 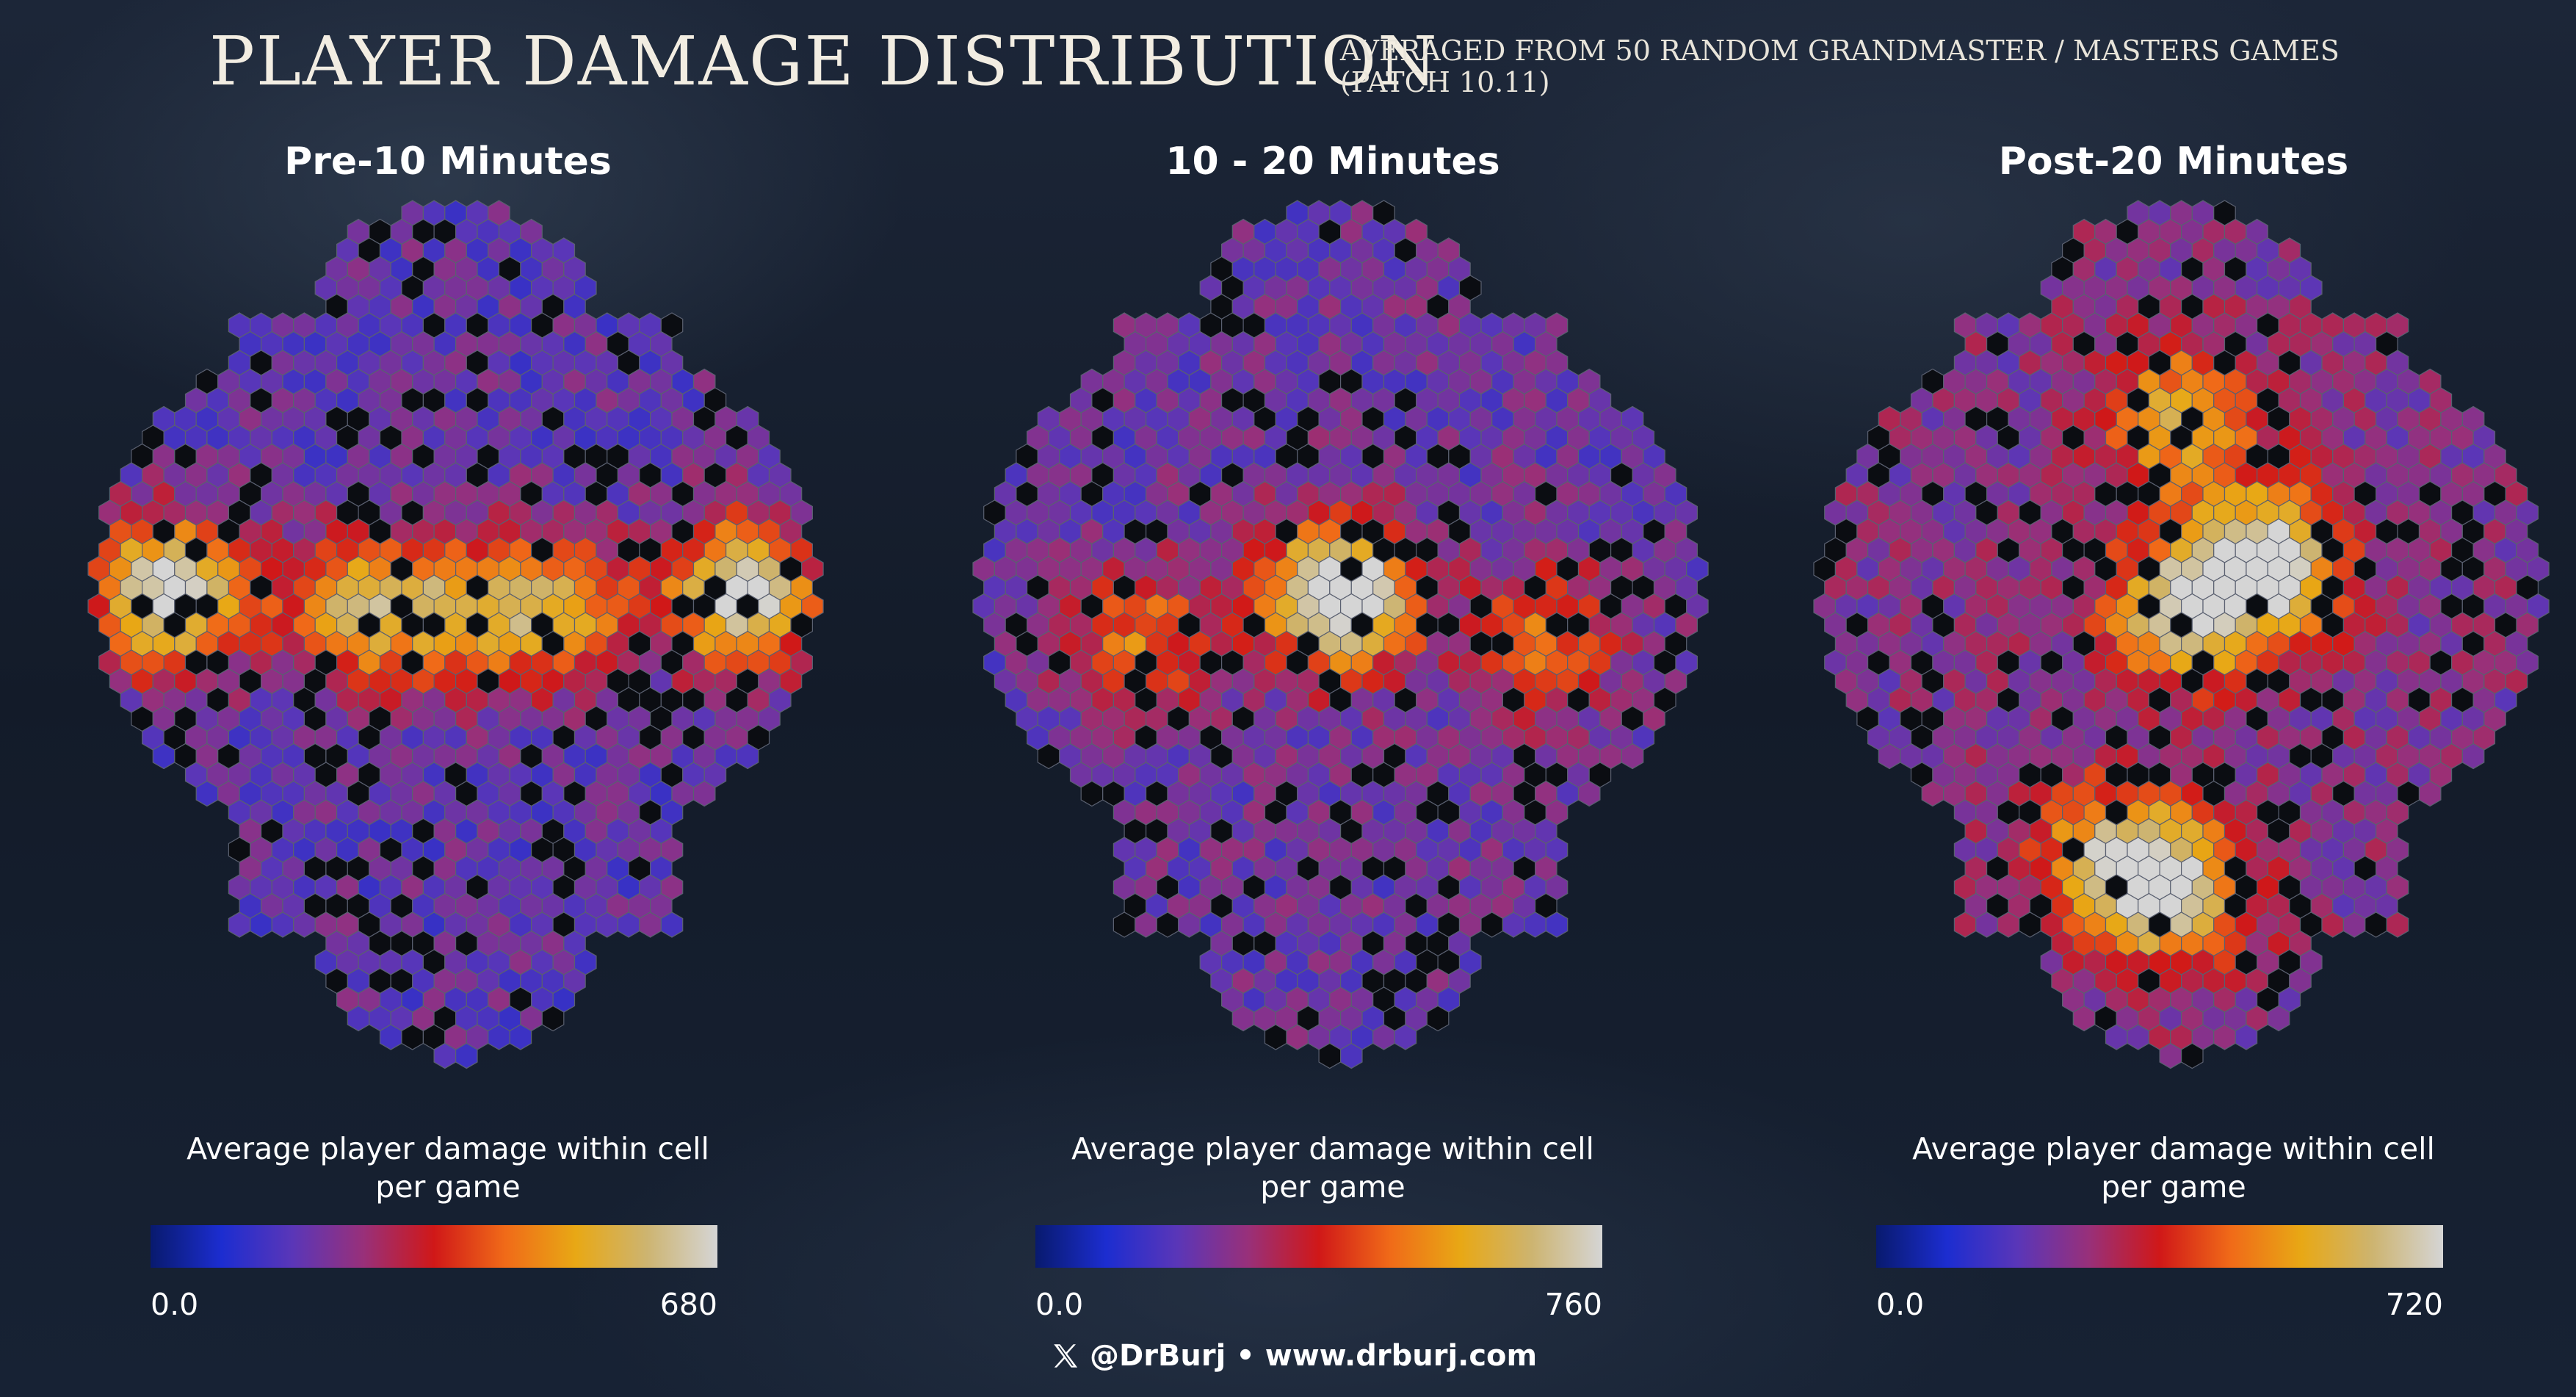 What do you see at coordinates (688, 1304) in the screenshot?
I see `colorbar-max-label: 680` at bounding box center [688, 1304].